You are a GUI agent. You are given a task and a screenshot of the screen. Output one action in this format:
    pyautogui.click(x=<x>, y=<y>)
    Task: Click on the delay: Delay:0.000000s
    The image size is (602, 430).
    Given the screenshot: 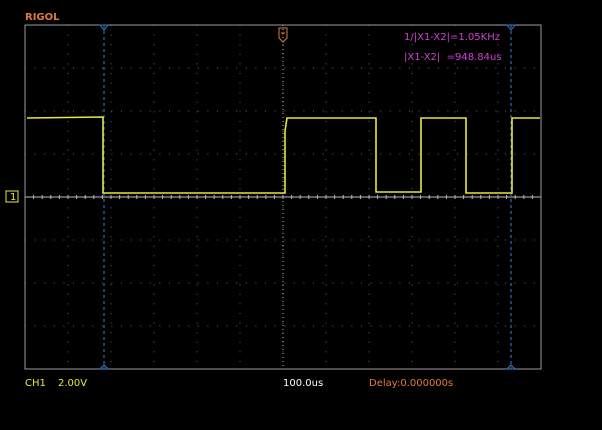 What is the action you would take?
    pyautogui.click(x=411, y=383)
    